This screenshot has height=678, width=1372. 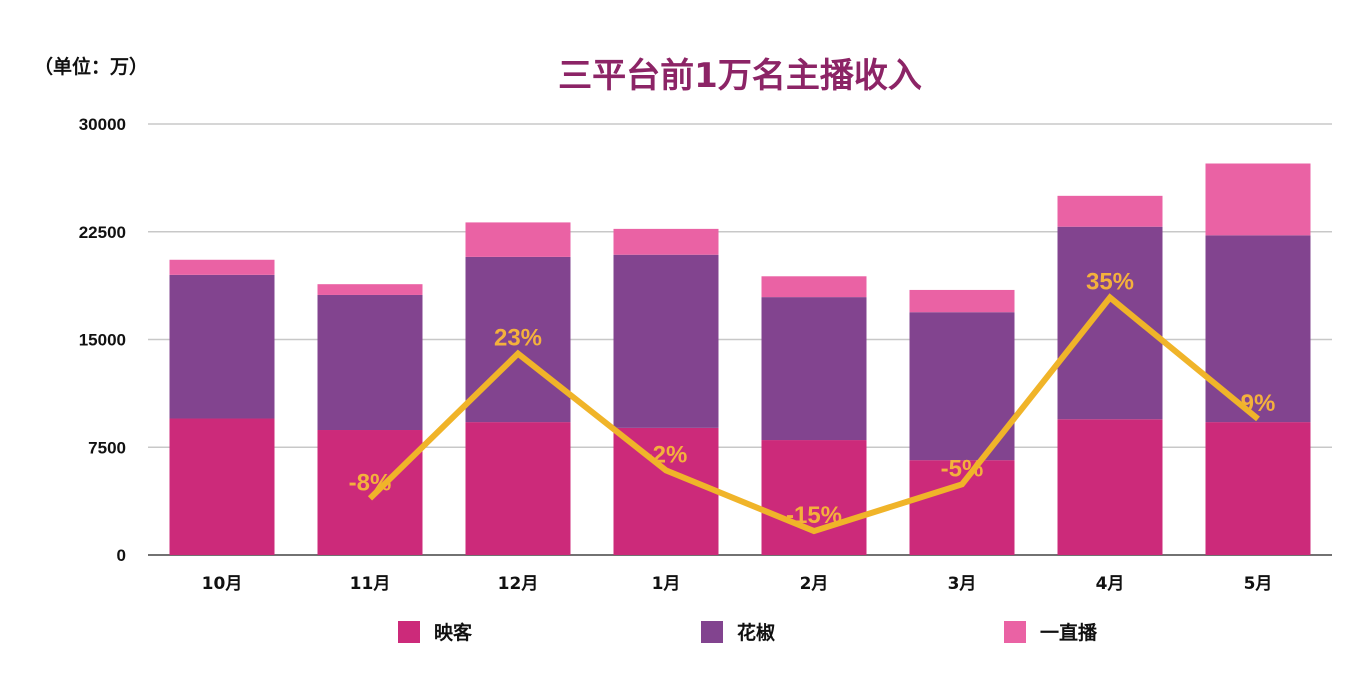 I want to click on x-tick-label: 1月, so click(x=666, y=584).